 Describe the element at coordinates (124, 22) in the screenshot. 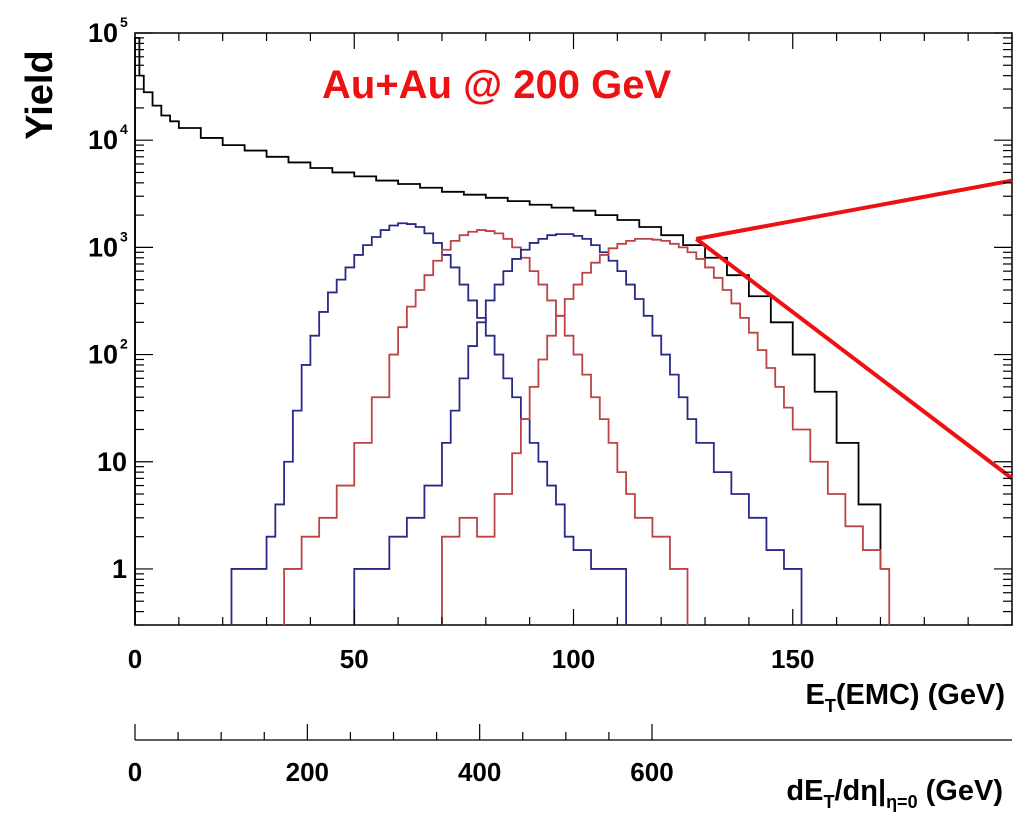

I see `y-tick-exponent: 5` at that location.